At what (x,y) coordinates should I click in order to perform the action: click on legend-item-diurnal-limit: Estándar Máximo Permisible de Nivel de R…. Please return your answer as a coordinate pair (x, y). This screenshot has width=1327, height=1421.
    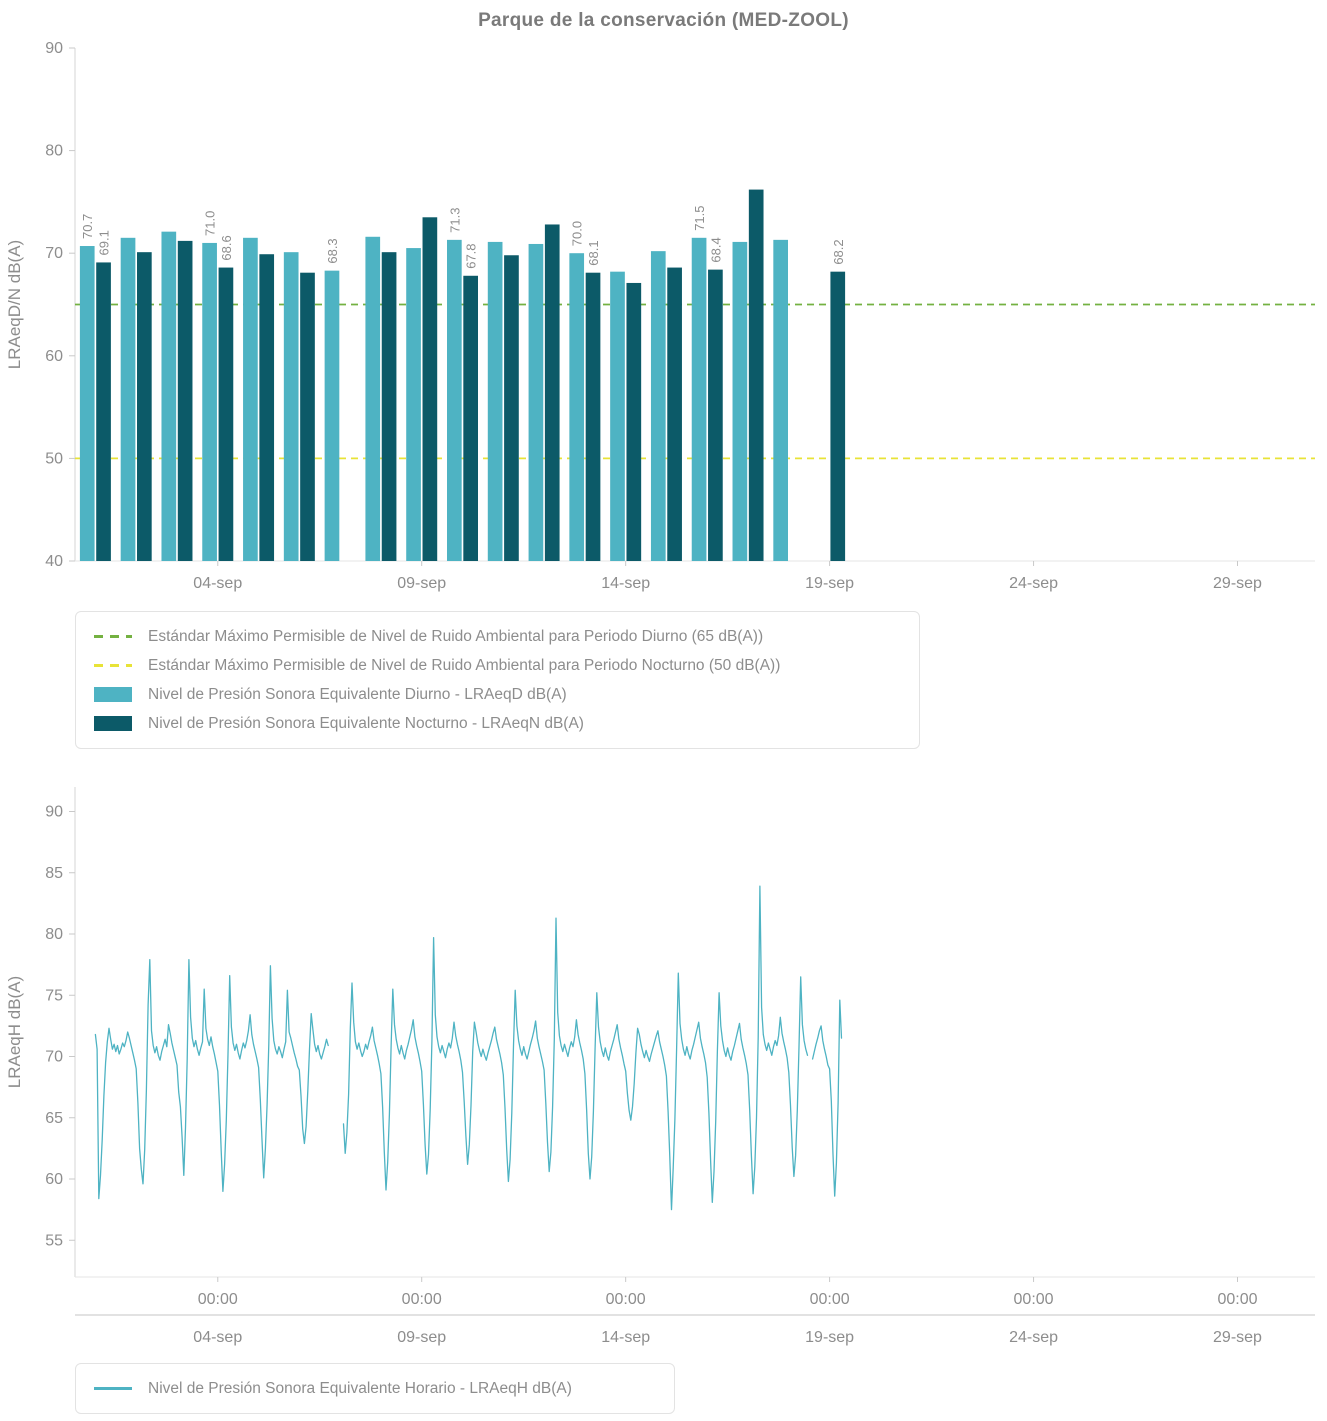
    Looking at the image, I should click on (497, 636).